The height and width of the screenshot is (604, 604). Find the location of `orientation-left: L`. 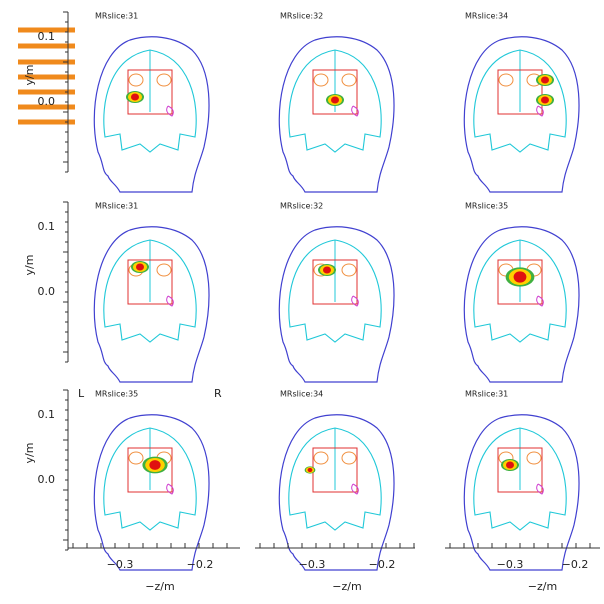

orientation-left: L is located at coordinates (81, 393).